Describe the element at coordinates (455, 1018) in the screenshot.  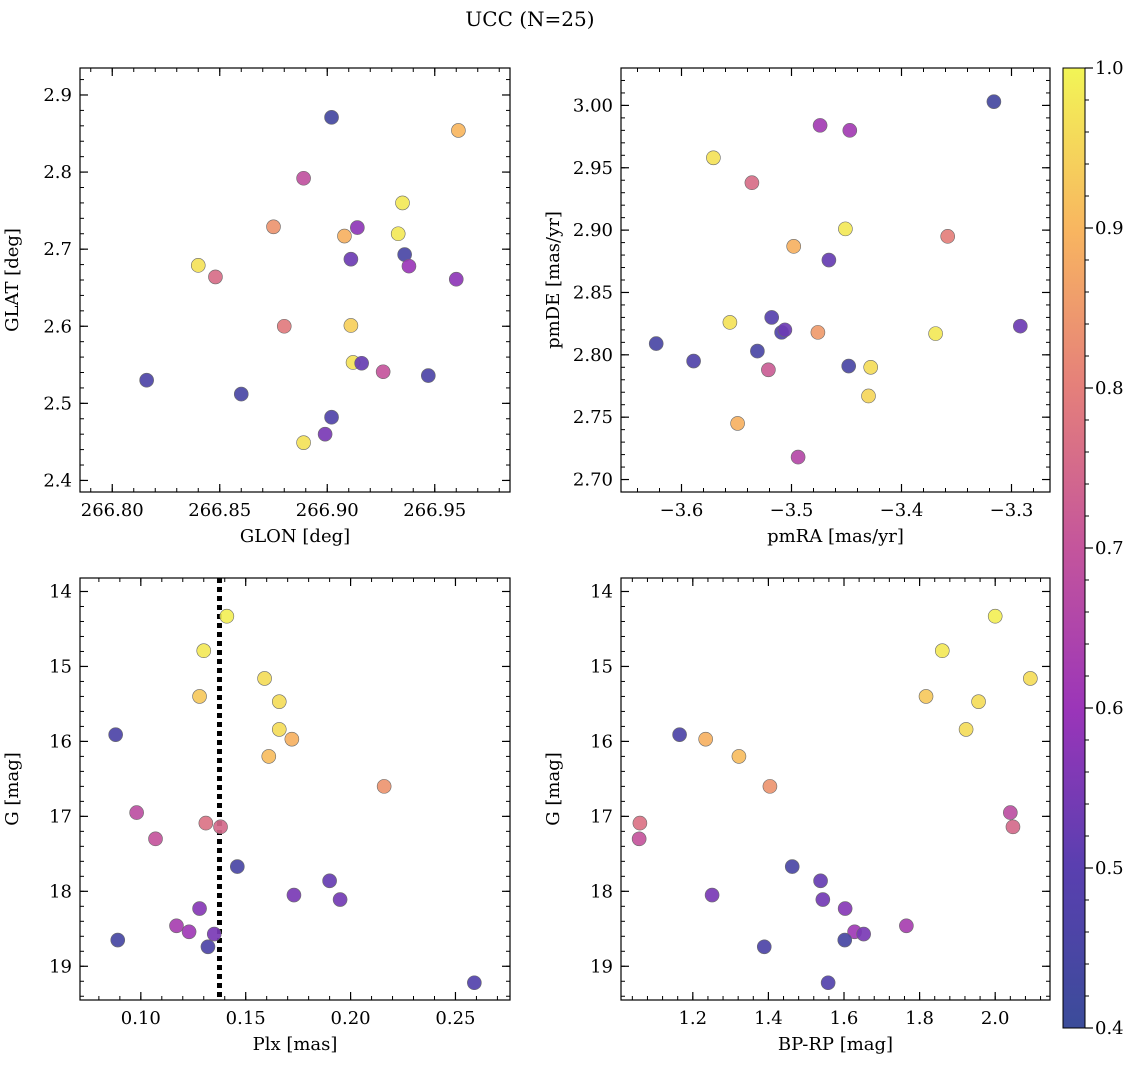
I see `x-tick-label: 0.25` at that location.